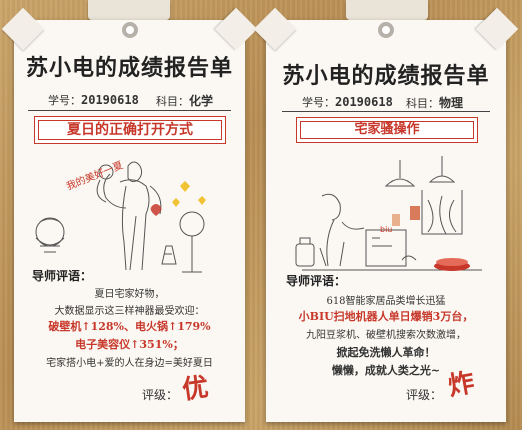 Image resolution: width=522 pixels, height=430 pixels. I want to click on right-review-line-3: 九阳豆浆机、破壁机搜索次数激增，, so click(386, 335).